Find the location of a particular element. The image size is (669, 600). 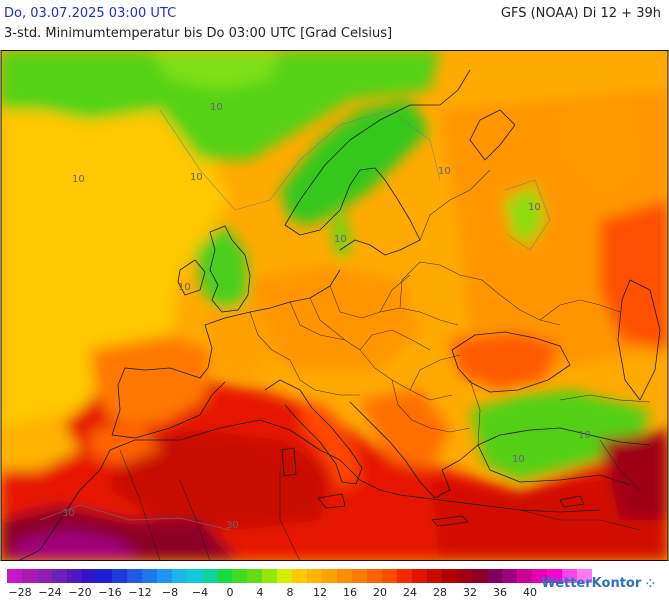

coast-italy is located at coordinates (313, 432).